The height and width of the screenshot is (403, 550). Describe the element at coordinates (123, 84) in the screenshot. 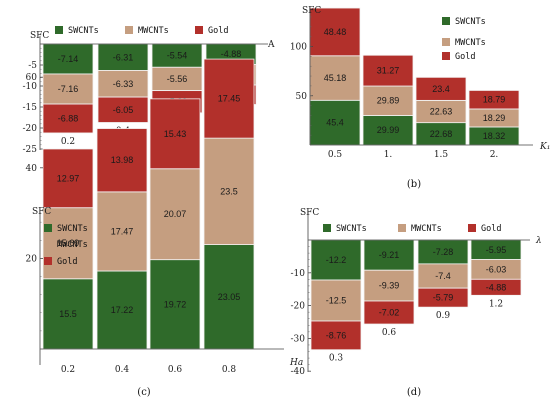

I see `bar-value-label: -6.33` at that location.